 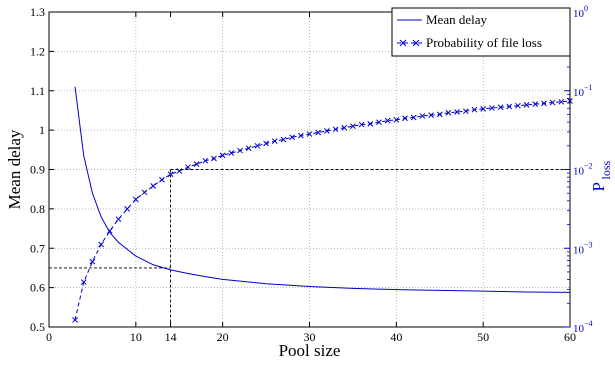 I want to click on x-tick-label: 30, so click(x=310, y=337).